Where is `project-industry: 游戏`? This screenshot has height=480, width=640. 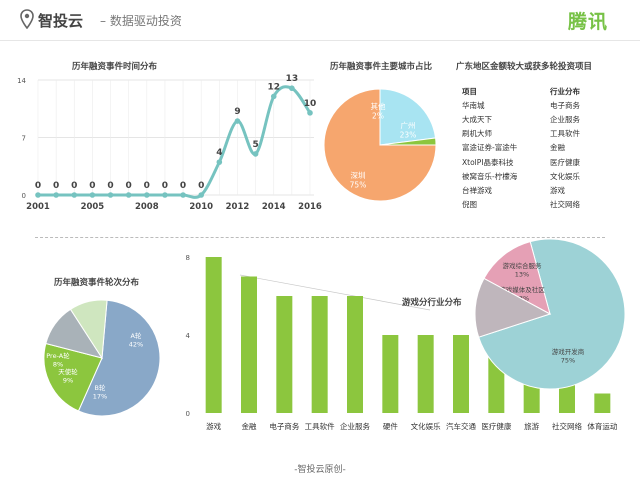 project-industry: 游戏 is located at coordinates (557, 190).